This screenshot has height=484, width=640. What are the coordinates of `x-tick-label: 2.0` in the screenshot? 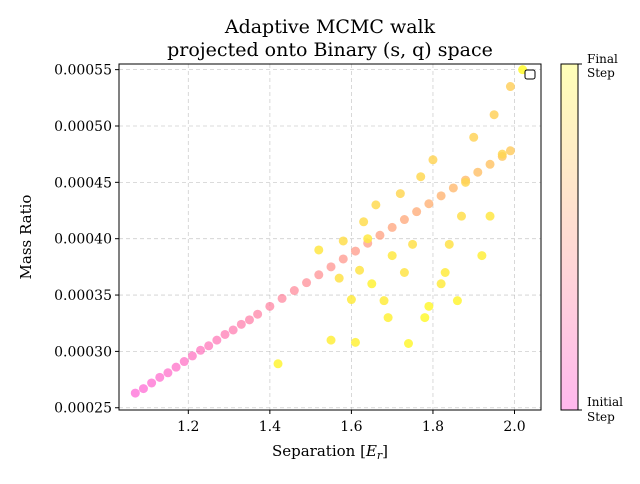 It's located at (514, 427).